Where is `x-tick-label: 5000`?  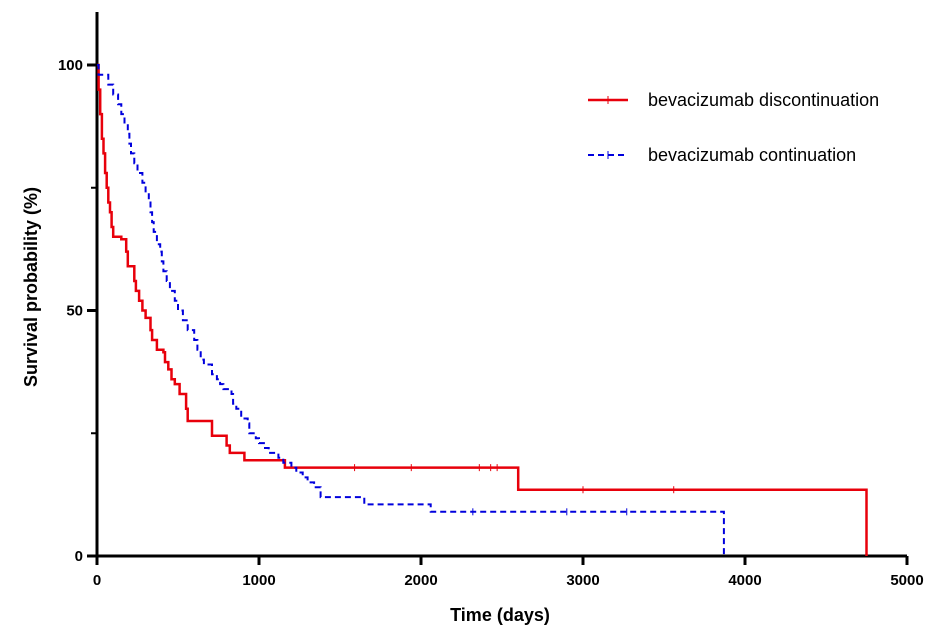 x-tick-label: 5000 is located at coordinates (906, 580).